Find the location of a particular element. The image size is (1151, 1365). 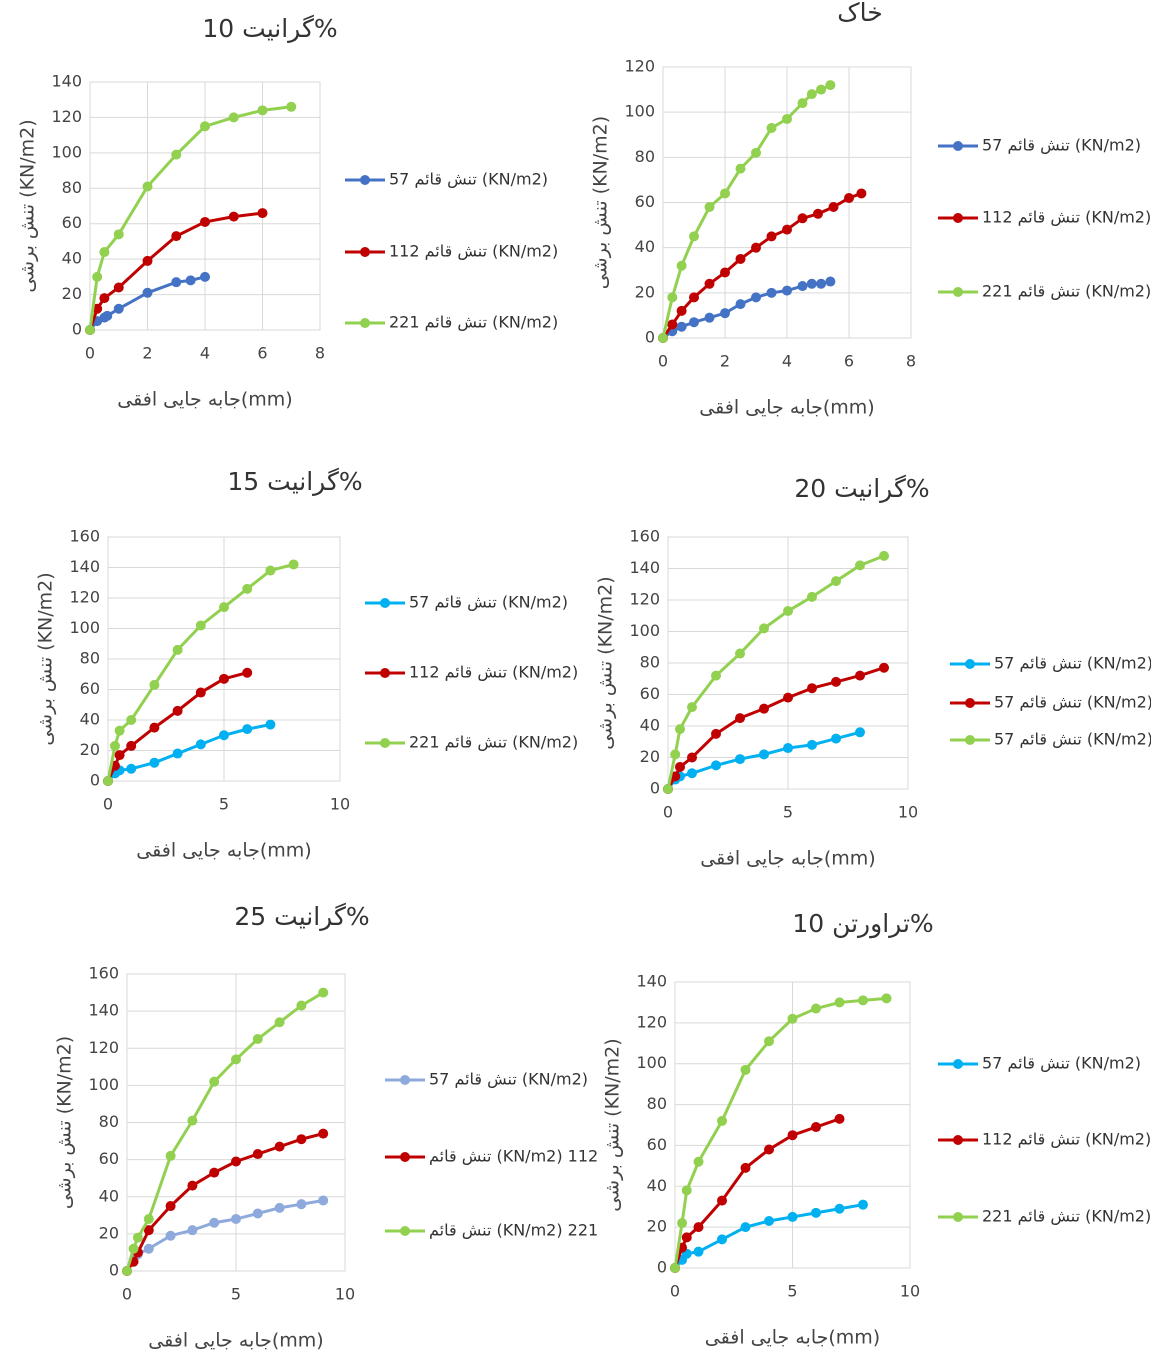

chart-title: خاک is located at coordinates (859, 13).